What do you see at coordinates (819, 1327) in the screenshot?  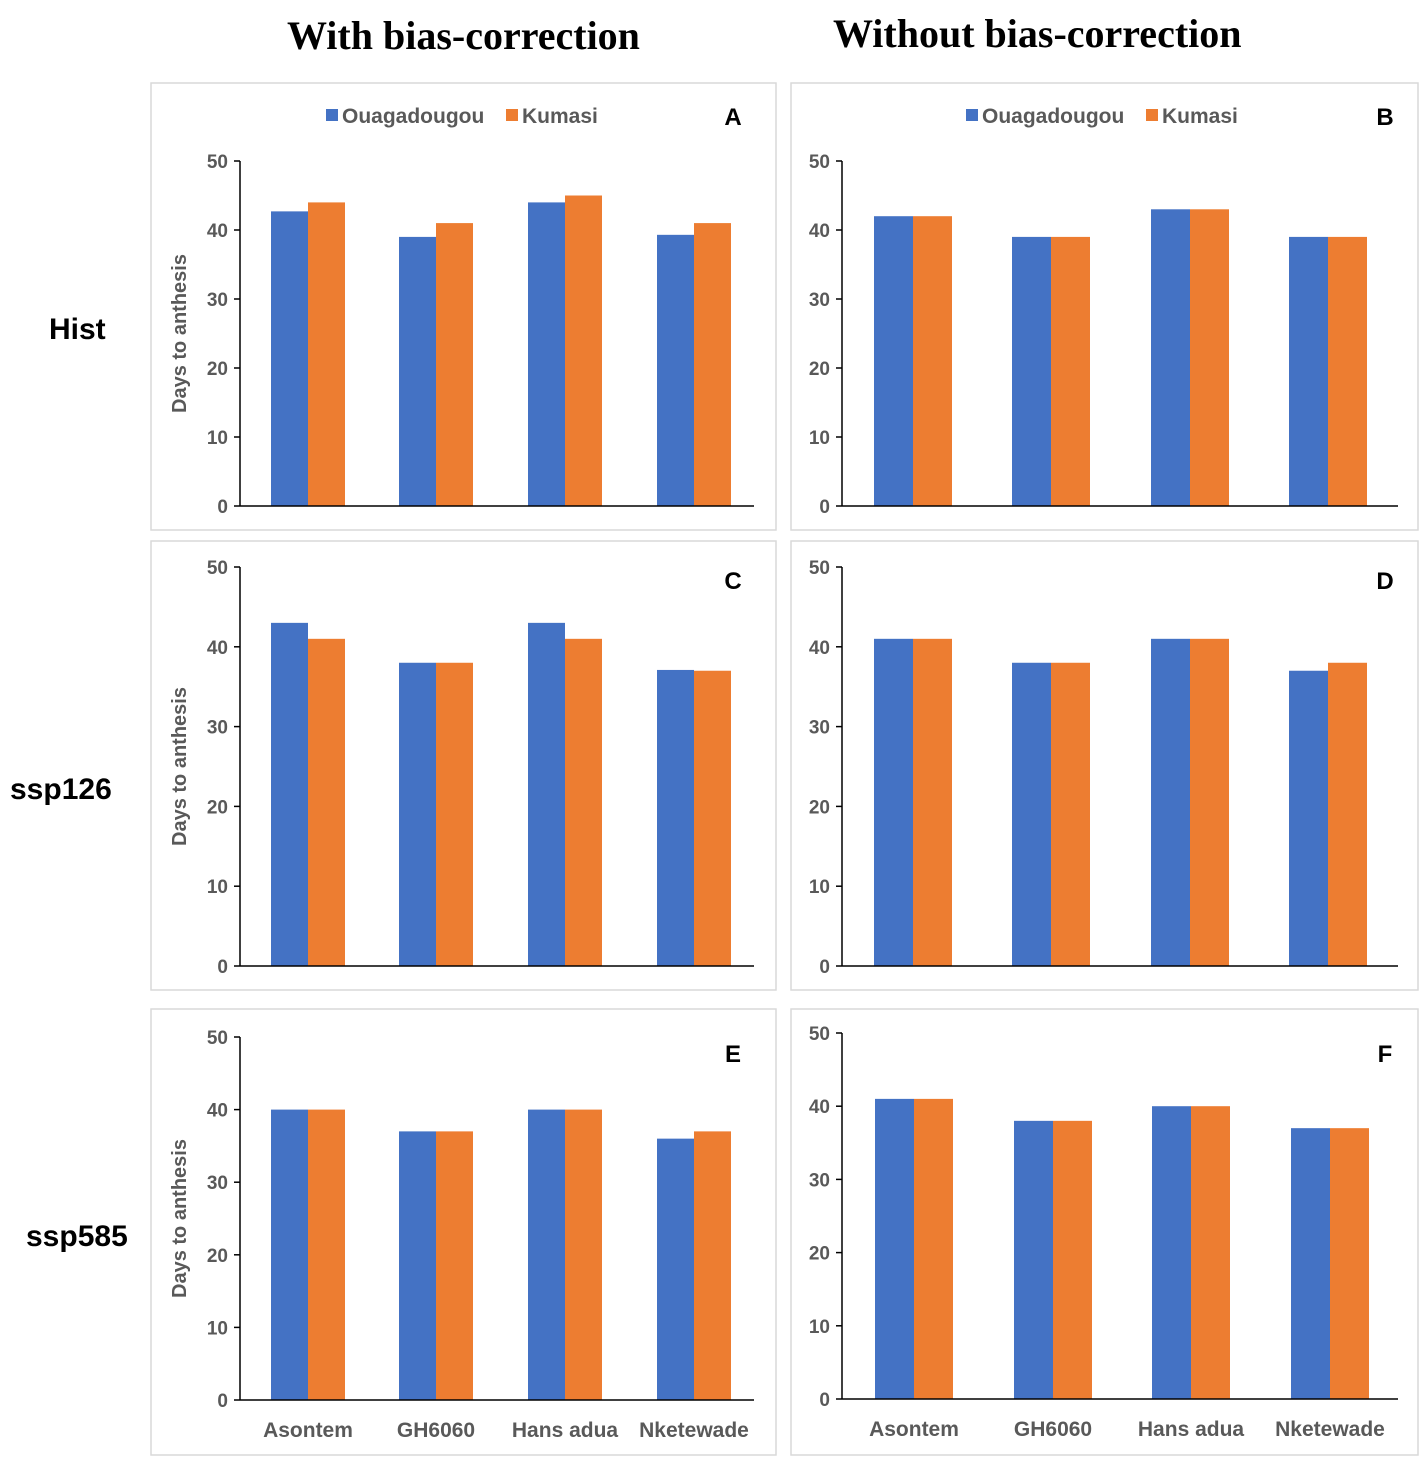 I see `panel-f-y-tick-label: 10` at bounding box center [819, 1327].